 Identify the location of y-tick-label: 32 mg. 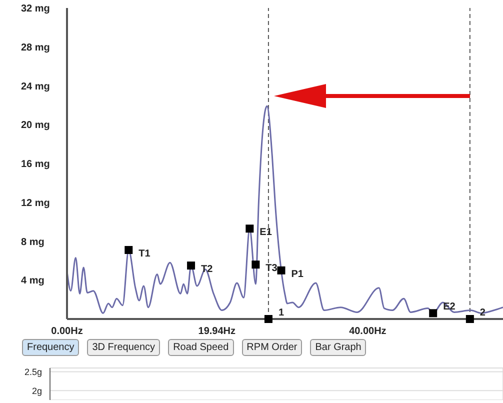
(35, 9).